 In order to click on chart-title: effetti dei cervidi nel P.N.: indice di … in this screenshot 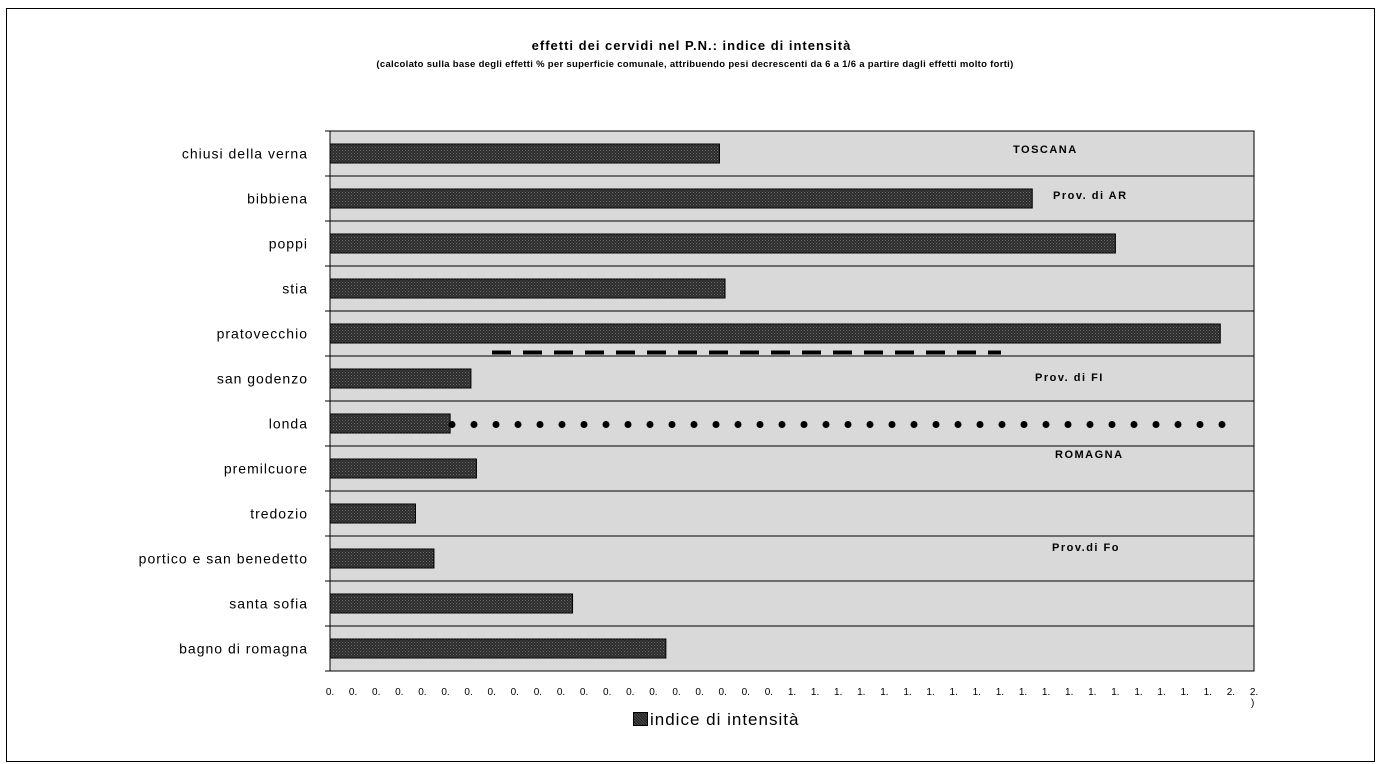, I will do `click(691, 45)`.